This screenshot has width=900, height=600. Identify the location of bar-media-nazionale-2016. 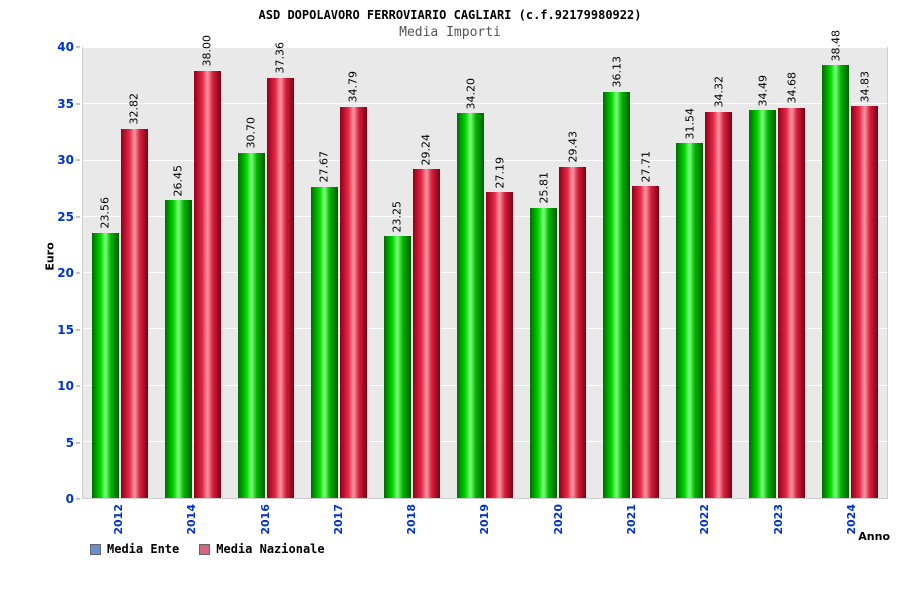
(280, 287).